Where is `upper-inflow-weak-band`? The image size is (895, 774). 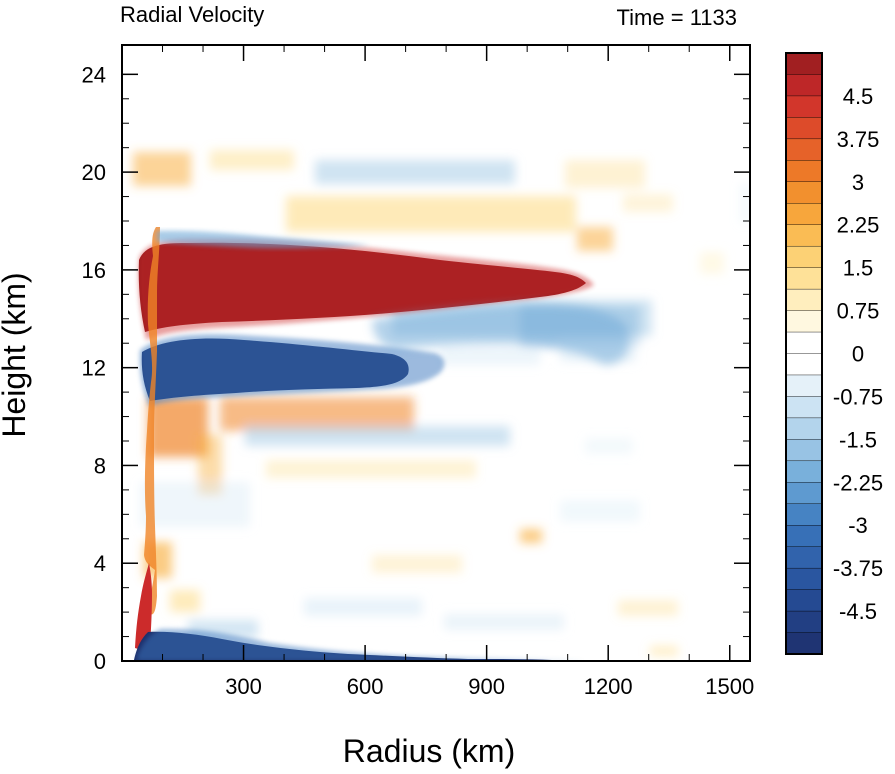 upper-inflow-weak-band is located at coordinates (501, 334).